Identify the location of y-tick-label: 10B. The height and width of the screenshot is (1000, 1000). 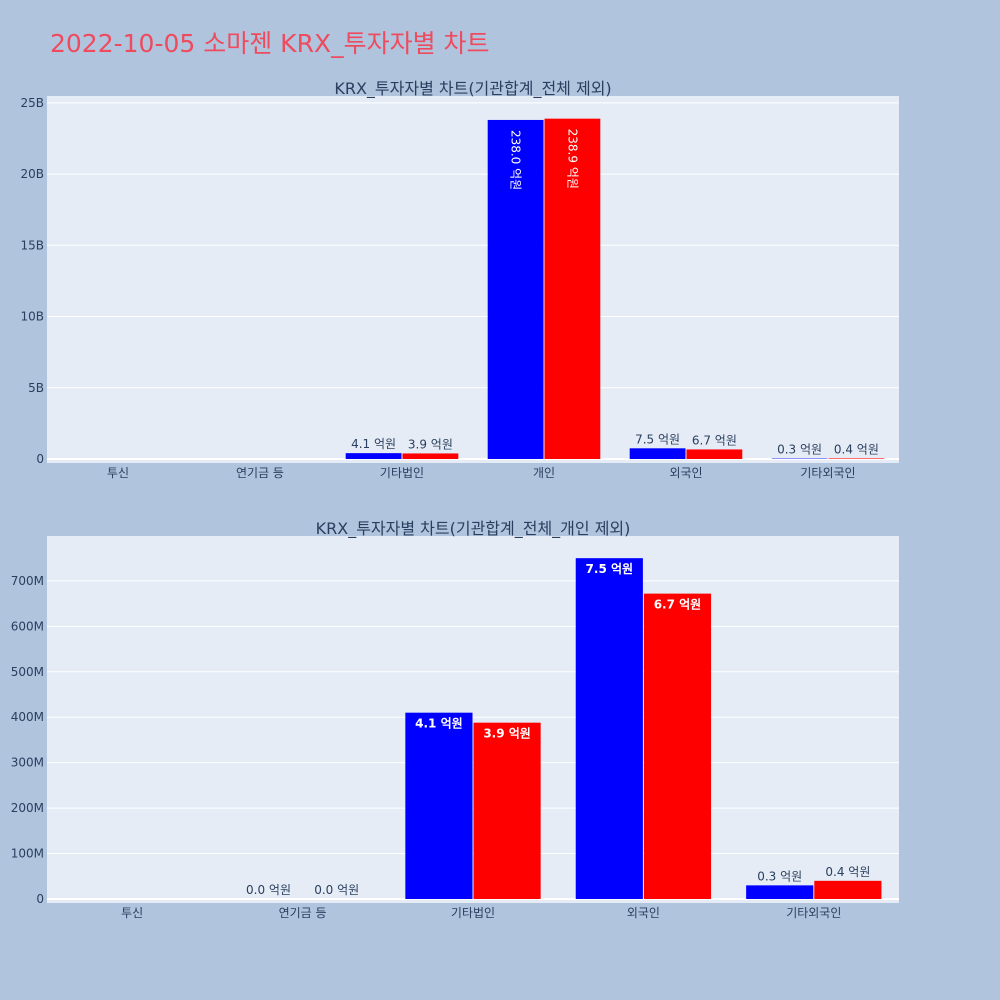
(32, 317).